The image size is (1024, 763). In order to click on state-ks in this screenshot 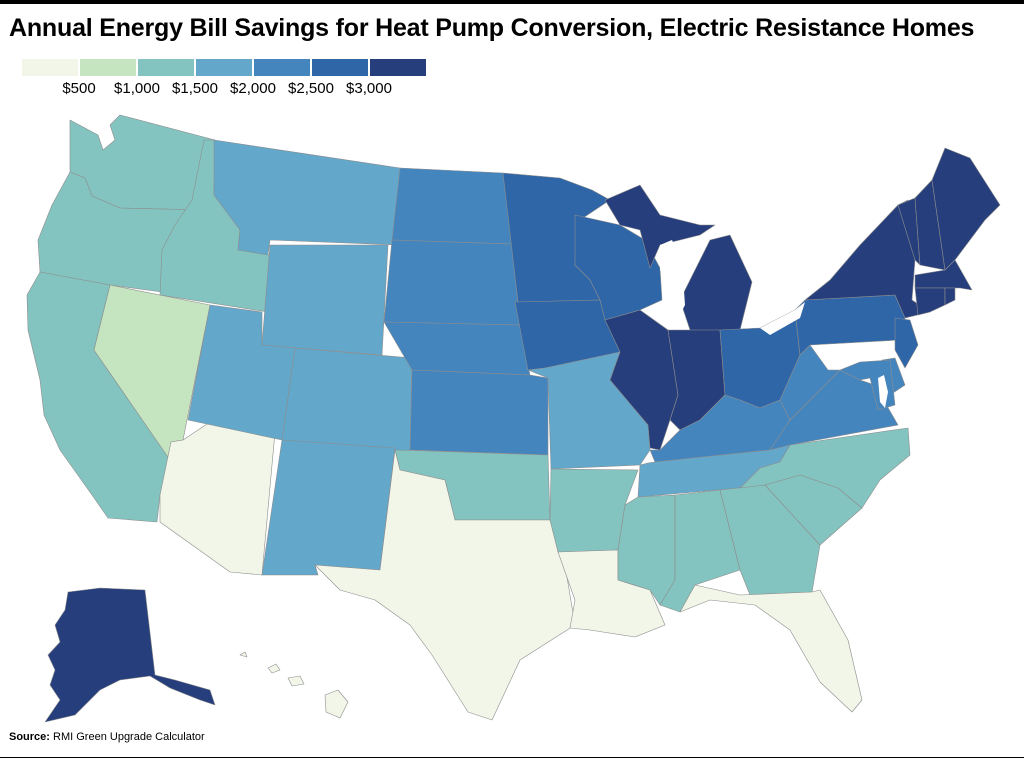, I will do `click(479, 412)`.